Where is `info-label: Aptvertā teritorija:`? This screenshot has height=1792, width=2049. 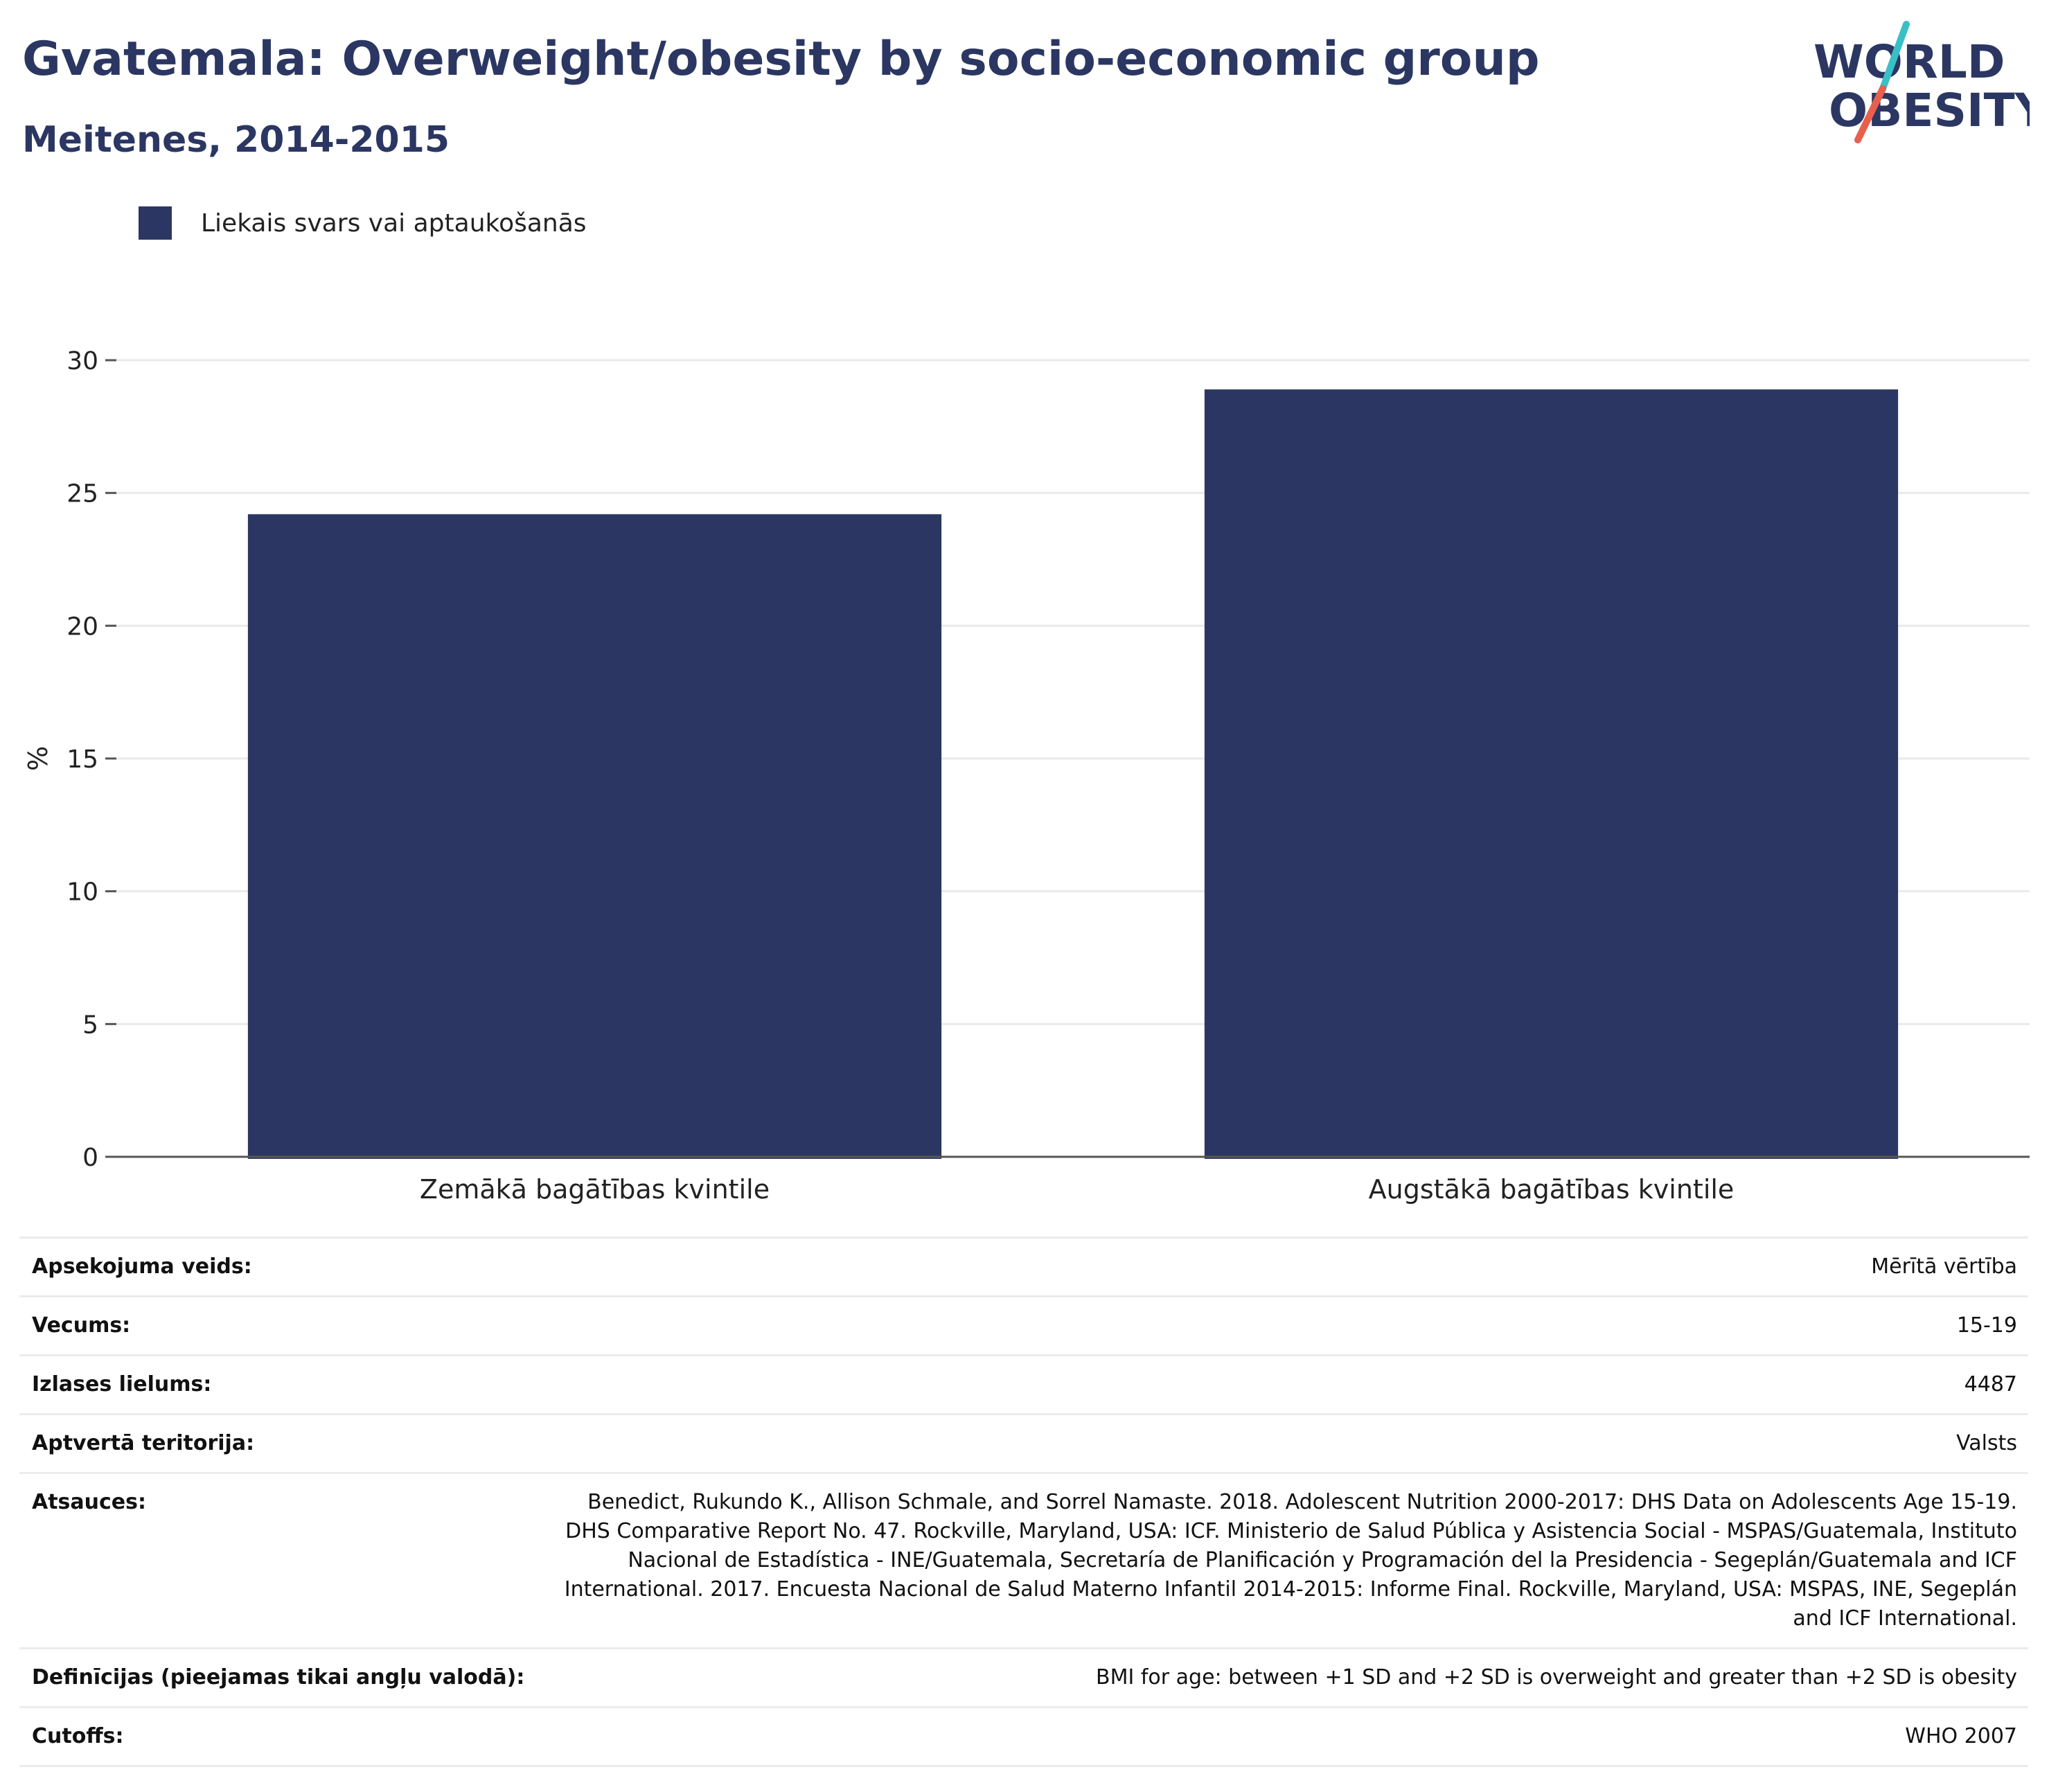
info-label: Aptvertā teritorija: is located at coordinates (280, 1443).